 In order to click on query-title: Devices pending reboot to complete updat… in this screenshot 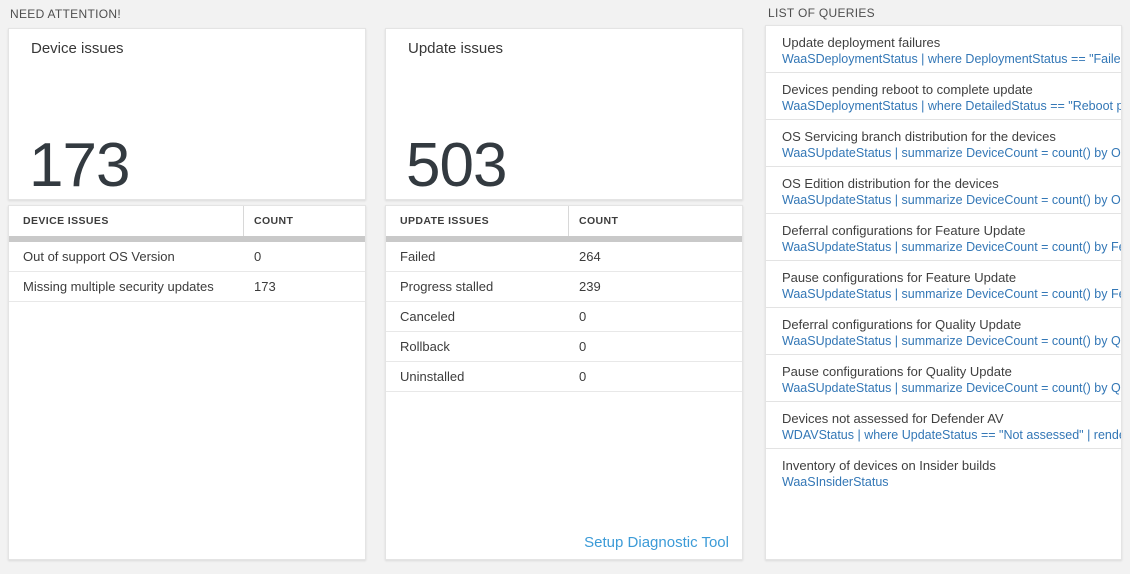, I will do `click(907, 89)`.